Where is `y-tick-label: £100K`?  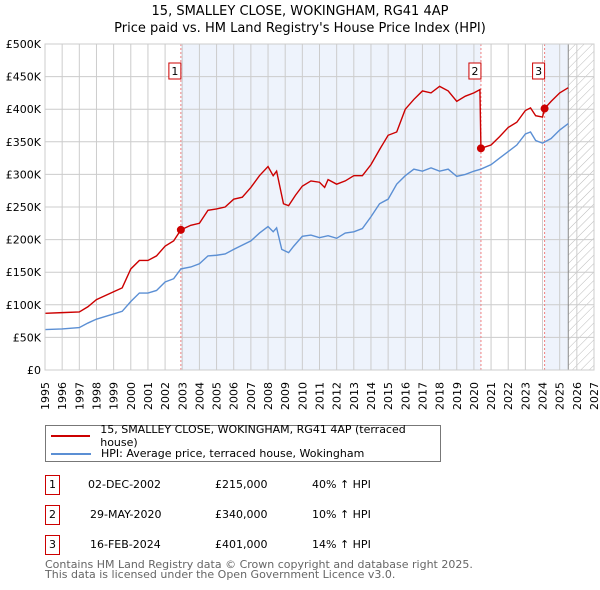
y-tick-label: £100K is located at coordinates (24, 305).